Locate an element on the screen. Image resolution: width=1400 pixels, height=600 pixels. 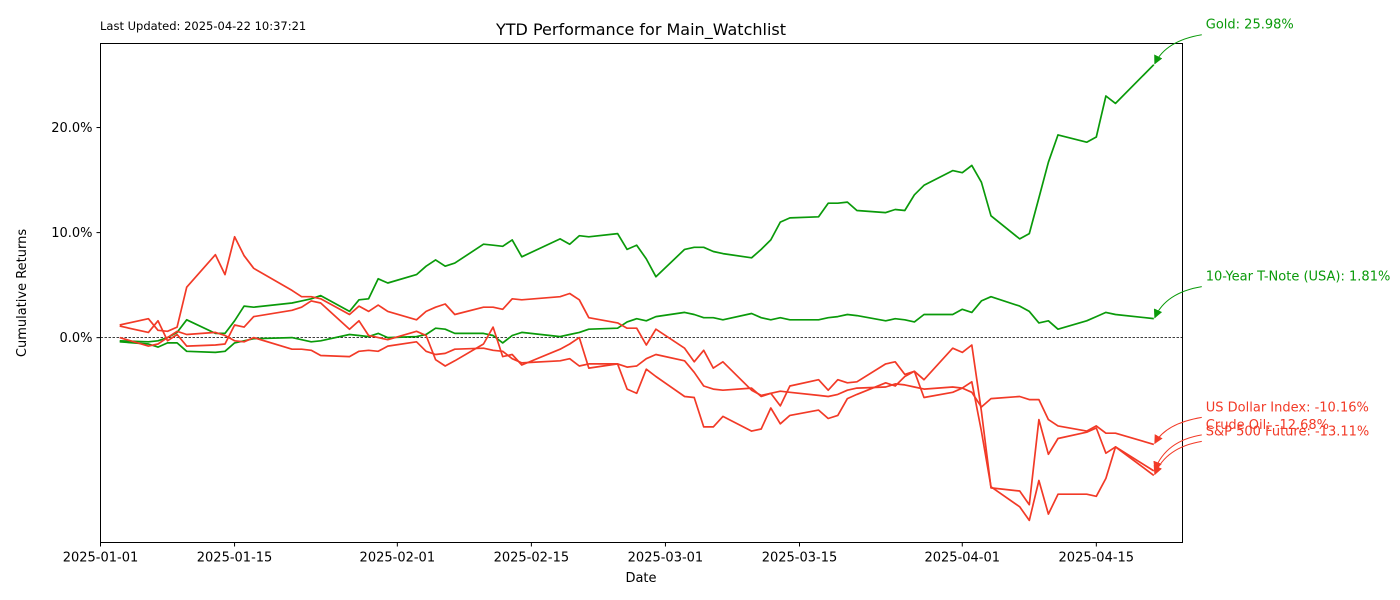
annotation-label-gold: Gold: 25.98% is located at coordinates (1250, 25).